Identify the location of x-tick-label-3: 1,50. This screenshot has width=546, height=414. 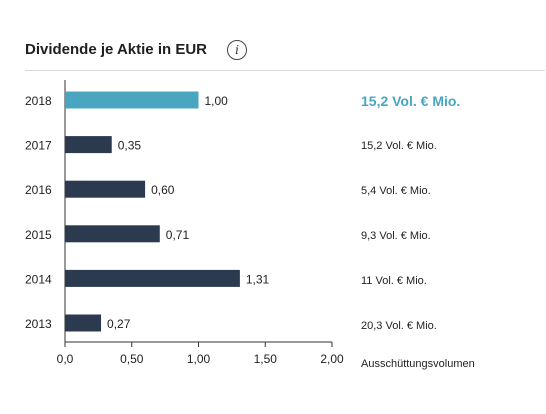
(266, 359).